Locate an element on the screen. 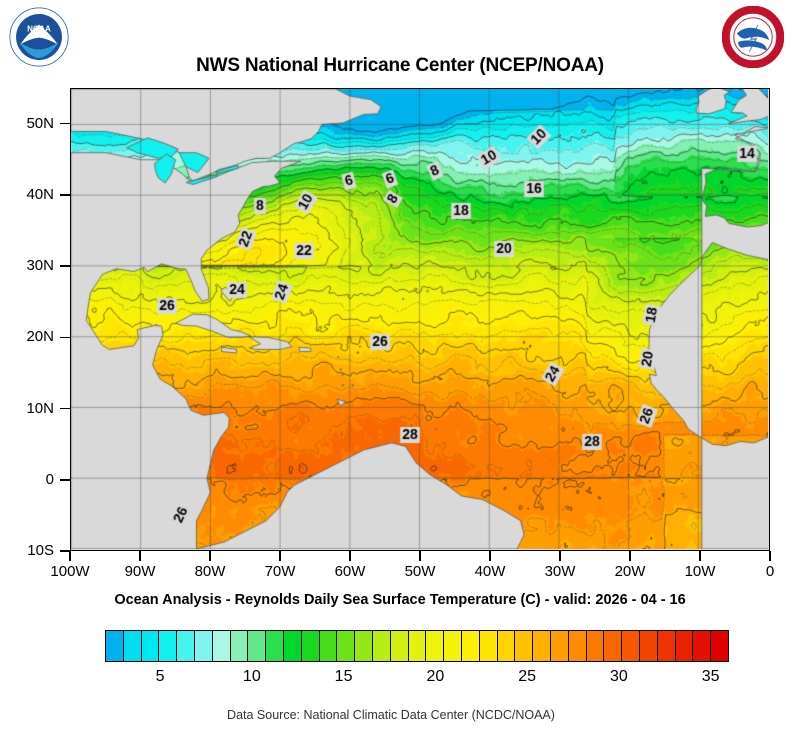 The height and width of the screenshot is (737, 800). noaa-logo: NOAA is located at coordinates (39, 37).